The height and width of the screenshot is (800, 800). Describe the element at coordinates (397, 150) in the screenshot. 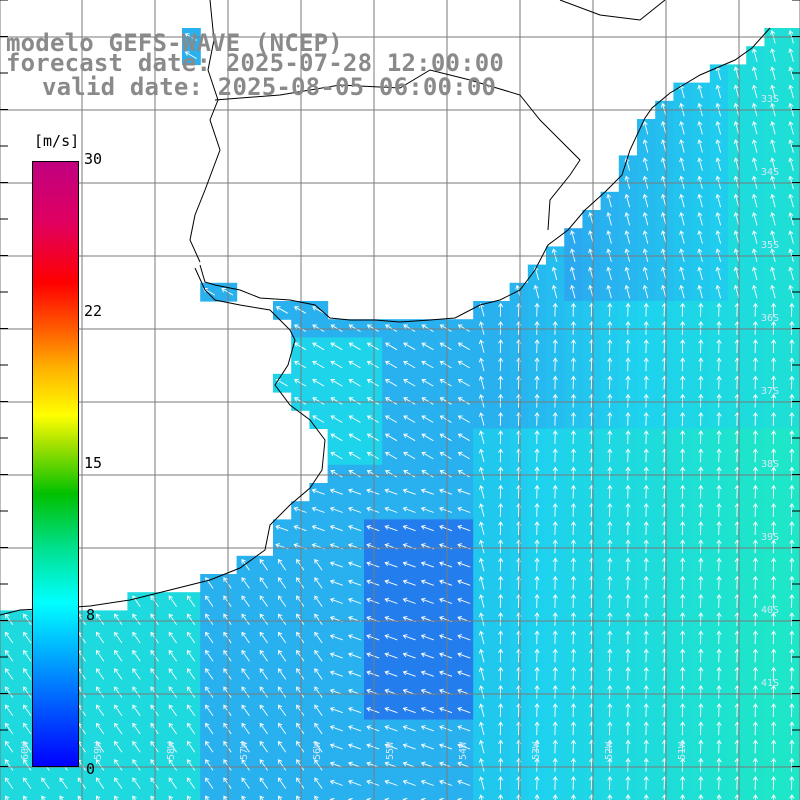

I see `state-border` at that location.